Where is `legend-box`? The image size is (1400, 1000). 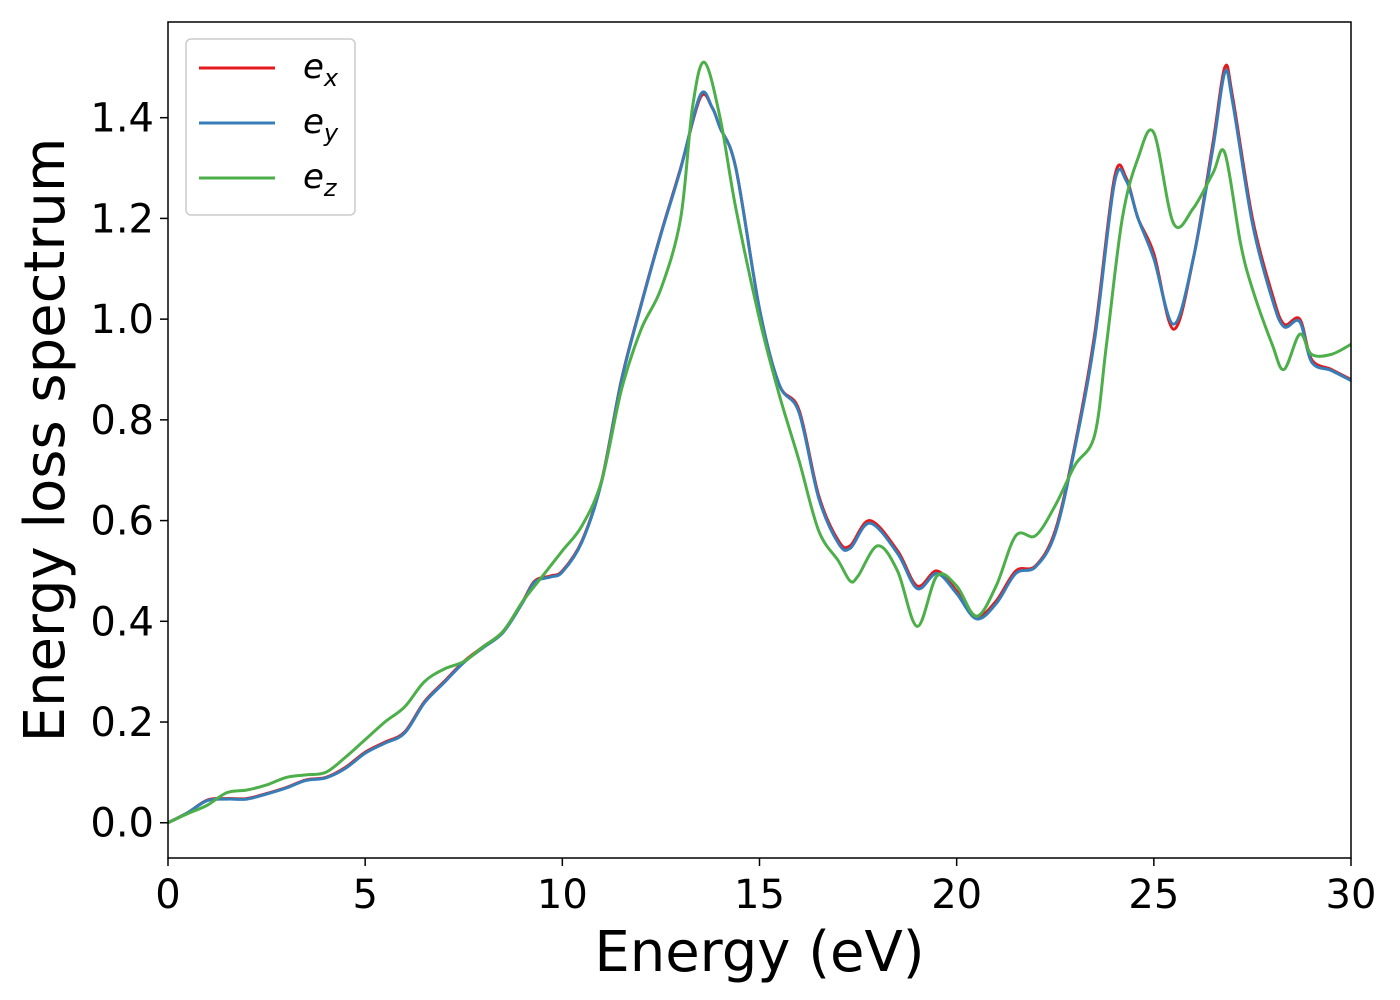
legend-box is located at coordinates (270, 127).